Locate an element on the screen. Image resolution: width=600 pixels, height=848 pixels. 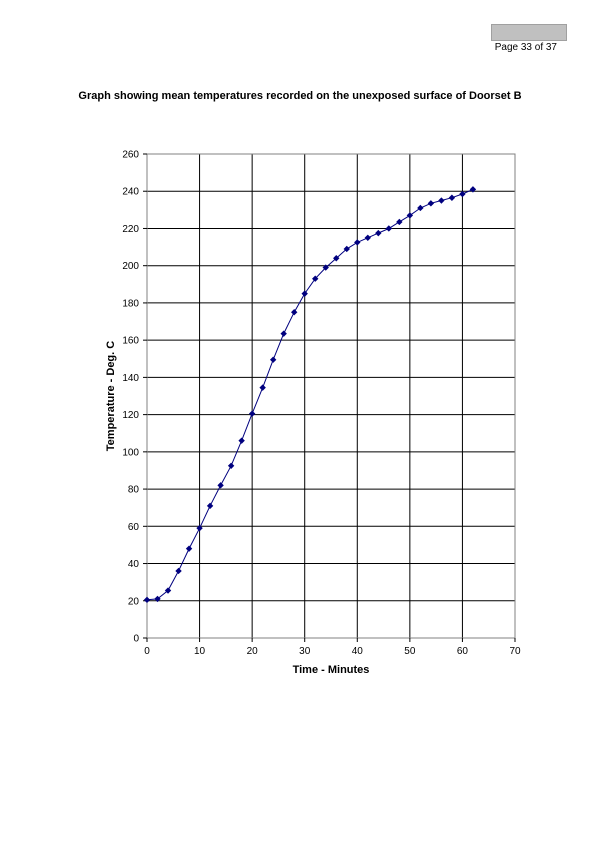
y-tick-label: 0 is located at coordinates (136, 639).